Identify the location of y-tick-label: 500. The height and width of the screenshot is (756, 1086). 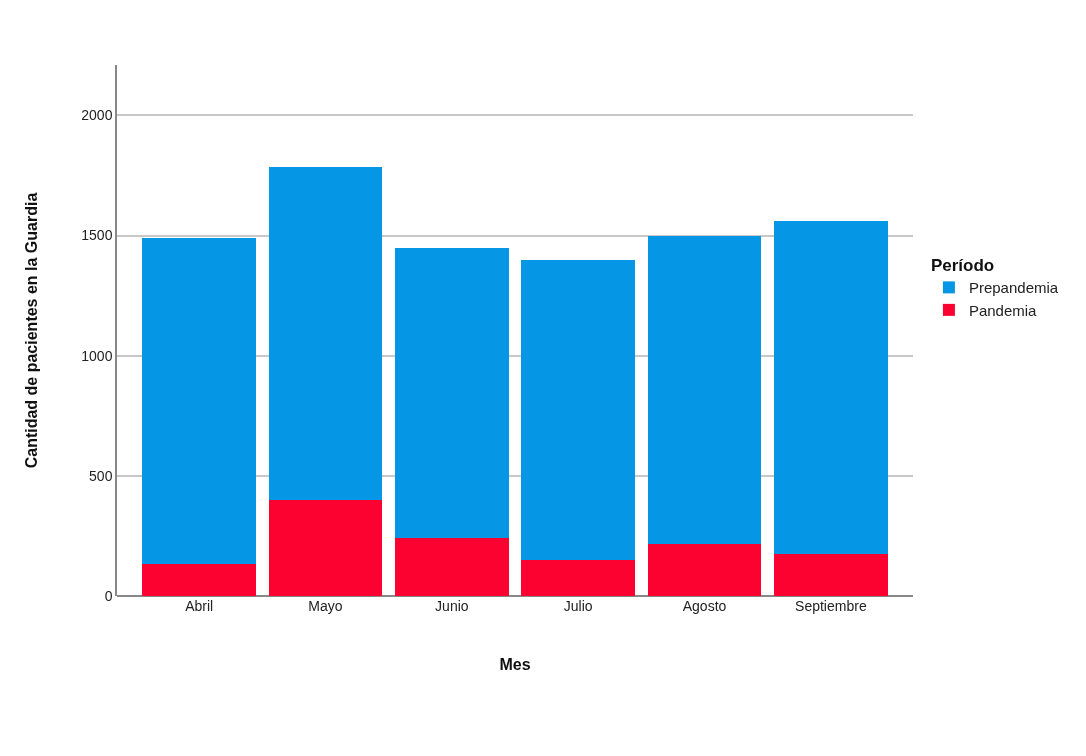
(101, 475).